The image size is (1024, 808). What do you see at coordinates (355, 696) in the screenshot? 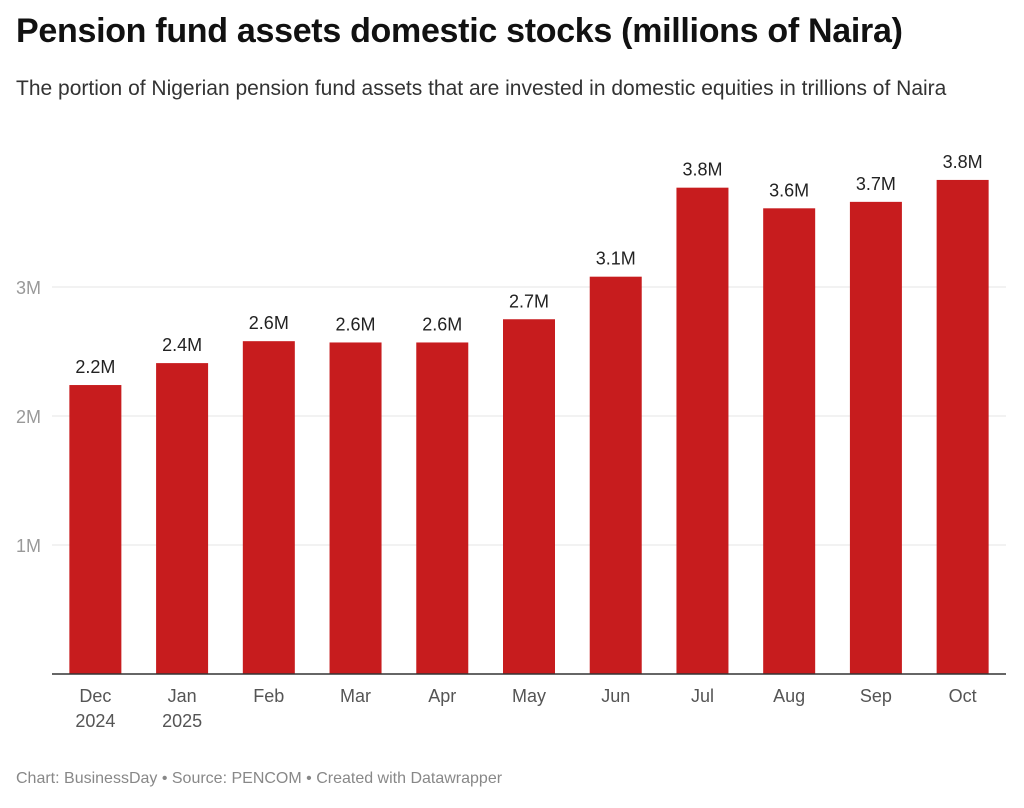
I see `x-tick-label: Mar` at bounding box center [355, 696].